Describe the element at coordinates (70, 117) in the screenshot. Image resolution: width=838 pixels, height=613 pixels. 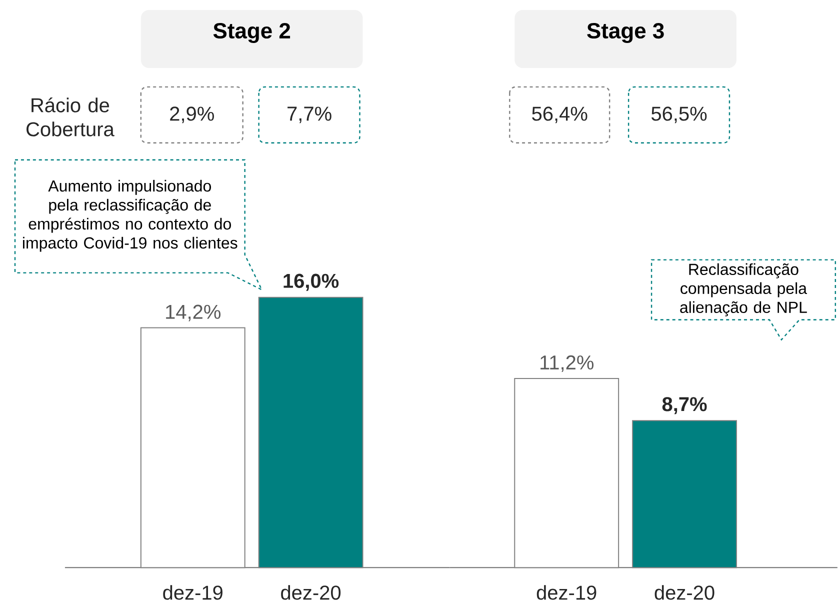
I see `text: Rácio de Cobertura` at that location.